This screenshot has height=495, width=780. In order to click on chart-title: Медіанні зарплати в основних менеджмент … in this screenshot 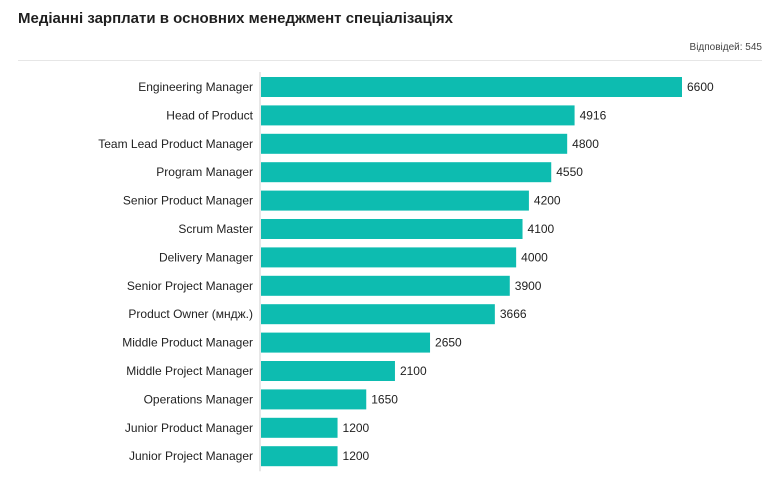, I will do `click(235, 18)`.